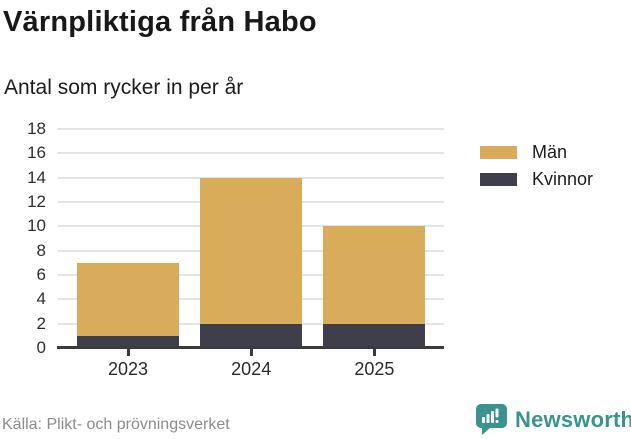 This screenshot has width=631, height=439. I want to click on x-axis-line, so click(250, 347).